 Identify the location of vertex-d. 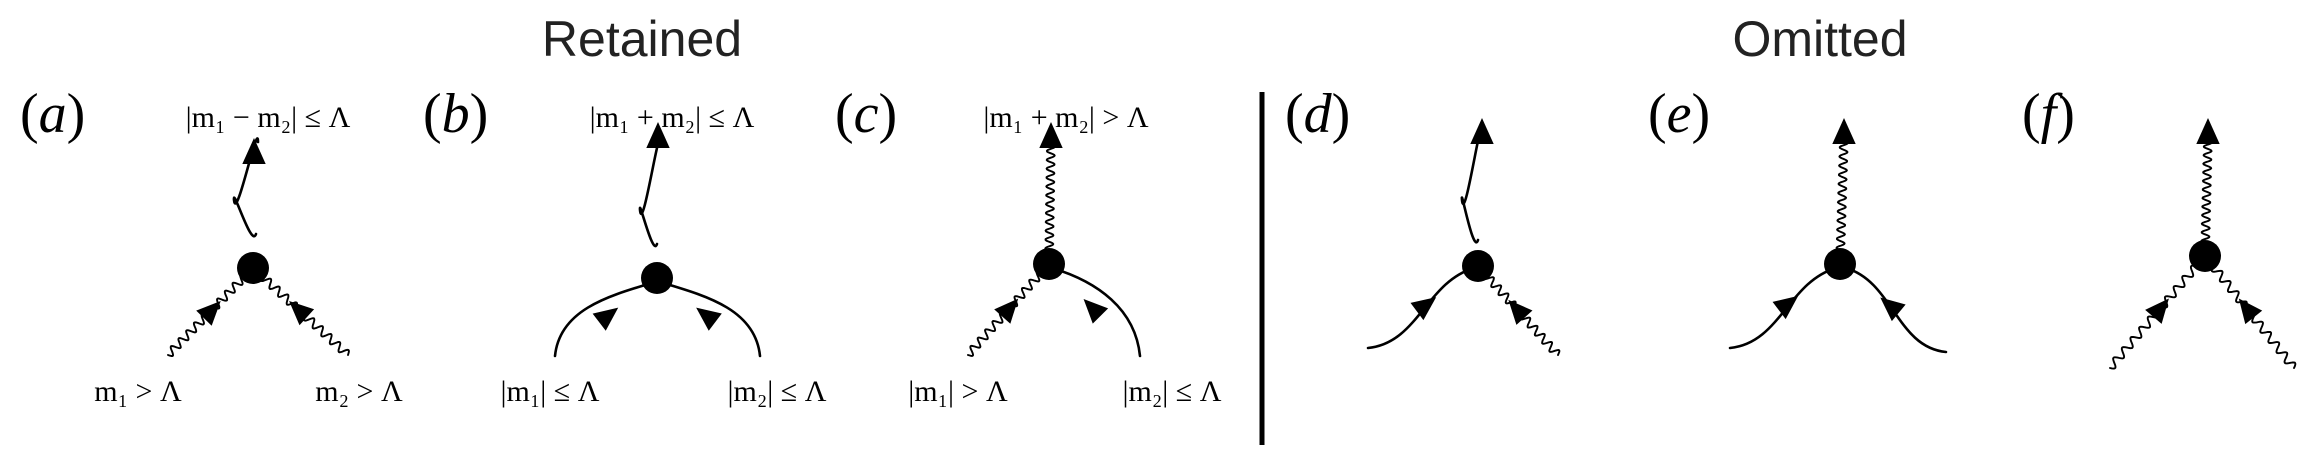
(1463, 237).